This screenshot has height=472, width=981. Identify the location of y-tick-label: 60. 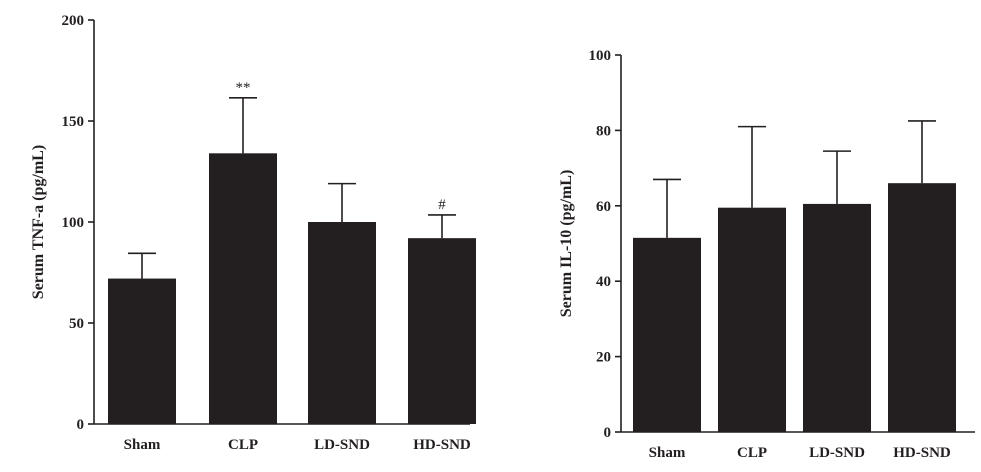
(603, 207).